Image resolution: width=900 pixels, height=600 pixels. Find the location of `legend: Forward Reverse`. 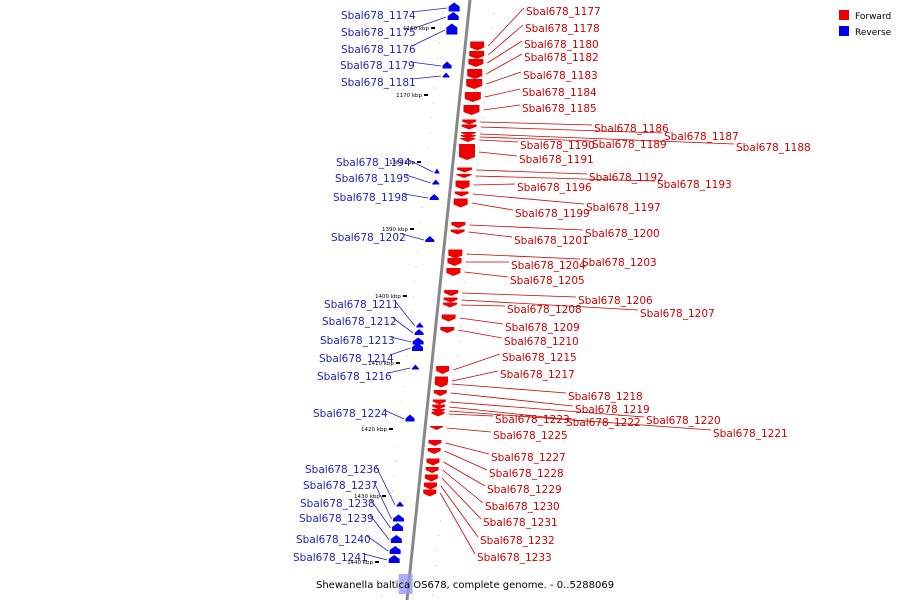

legend: Forward Reverse is located at coordinates (865, 24).